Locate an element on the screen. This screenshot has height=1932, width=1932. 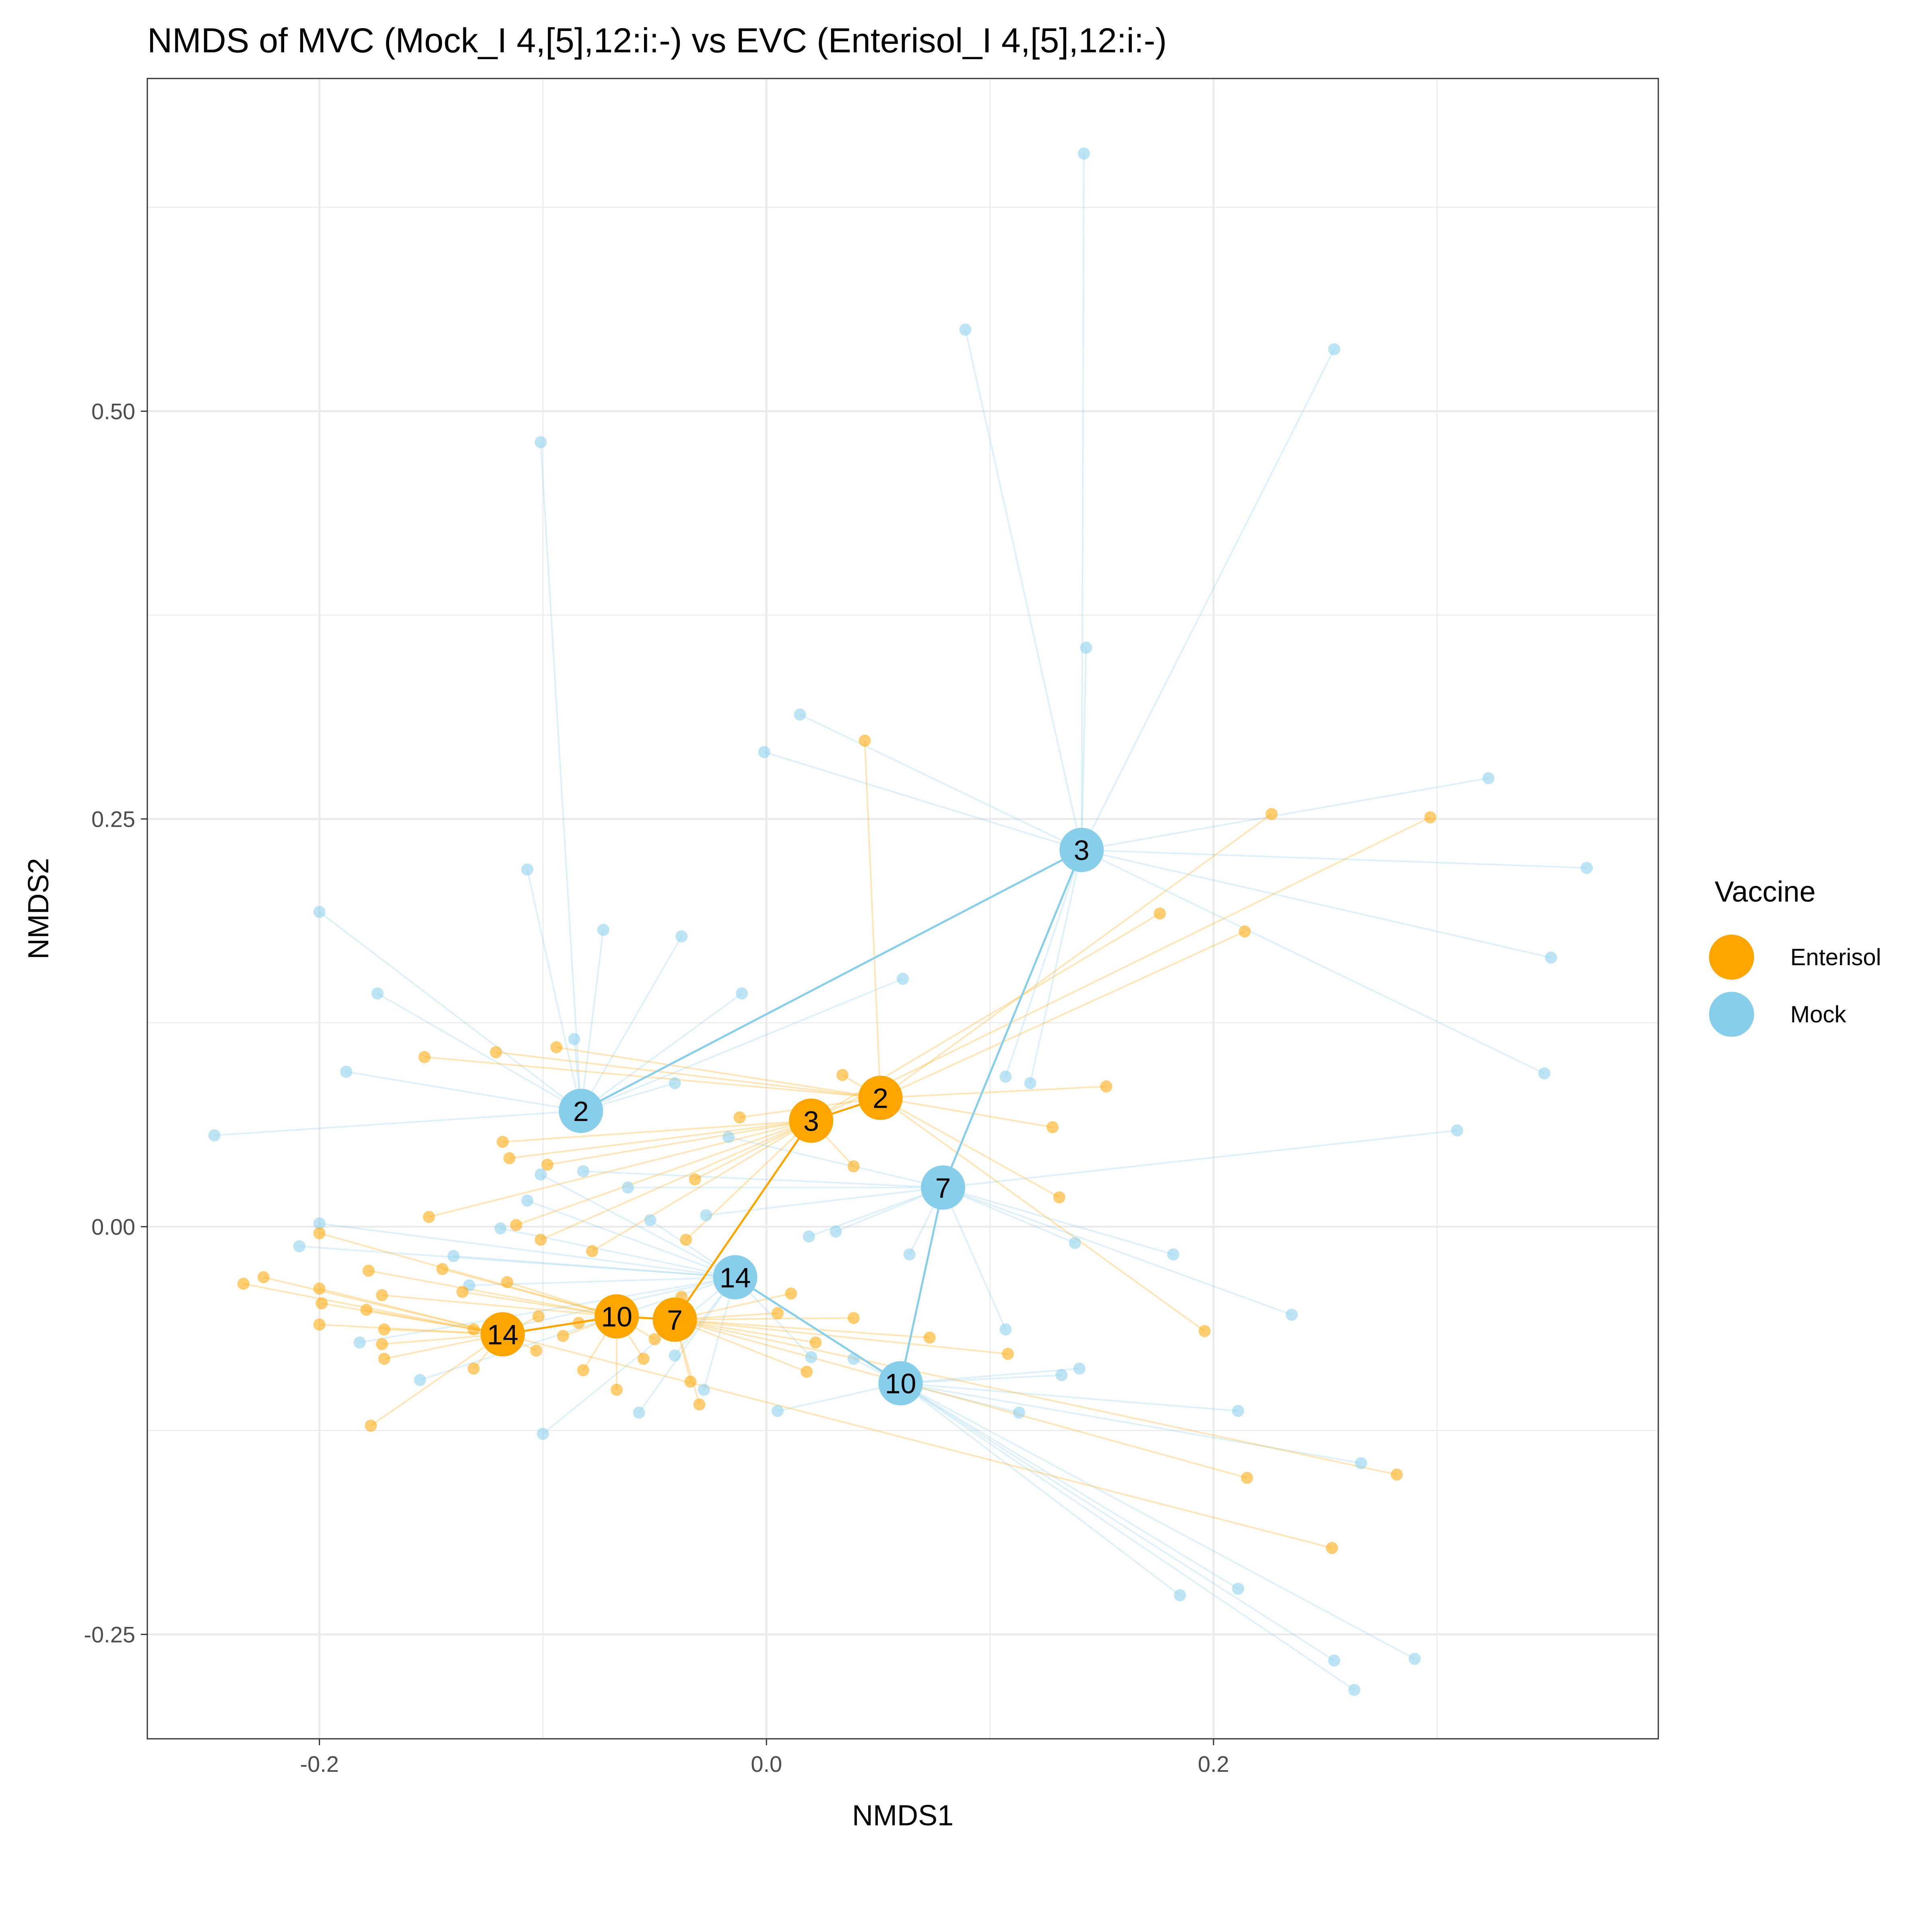
enterisol-centroid-label: 7 is located at coordinates (675, 1320).